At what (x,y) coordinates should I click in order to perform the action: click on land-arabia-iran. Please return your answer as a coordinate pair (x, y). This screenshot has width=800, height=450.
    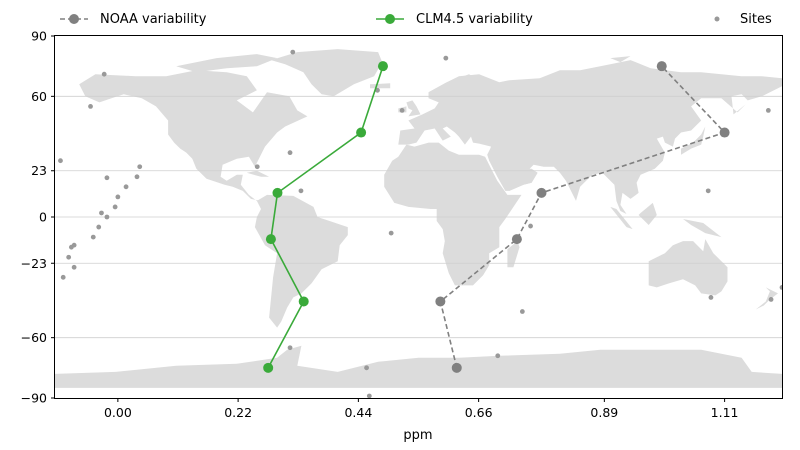
    Looking at the image, I should click on (516, 165).